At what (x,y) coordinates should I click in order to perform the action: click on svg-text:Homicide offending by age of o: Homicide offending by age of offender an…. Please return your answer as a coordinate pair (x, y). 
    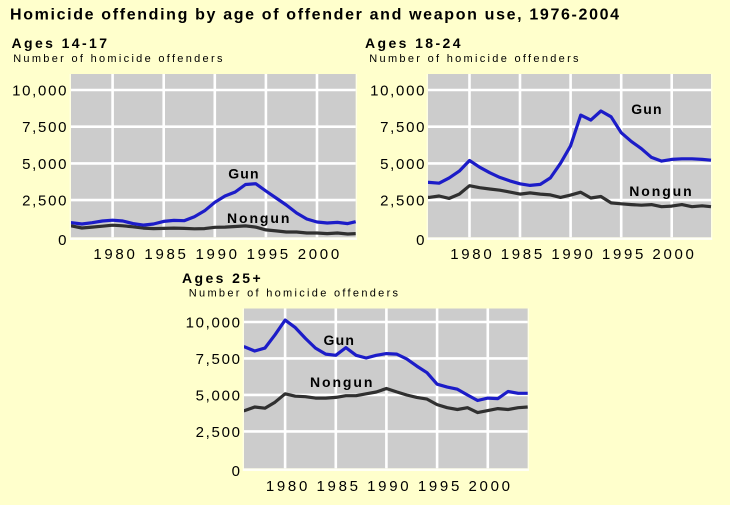
    Looking at the image, I should click on (315, 15).